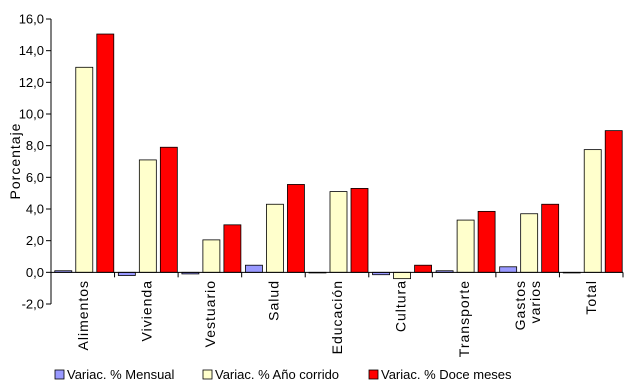 The image size is (624, 388). I want to click on x-tick-label: Educación, so click(337, 317).